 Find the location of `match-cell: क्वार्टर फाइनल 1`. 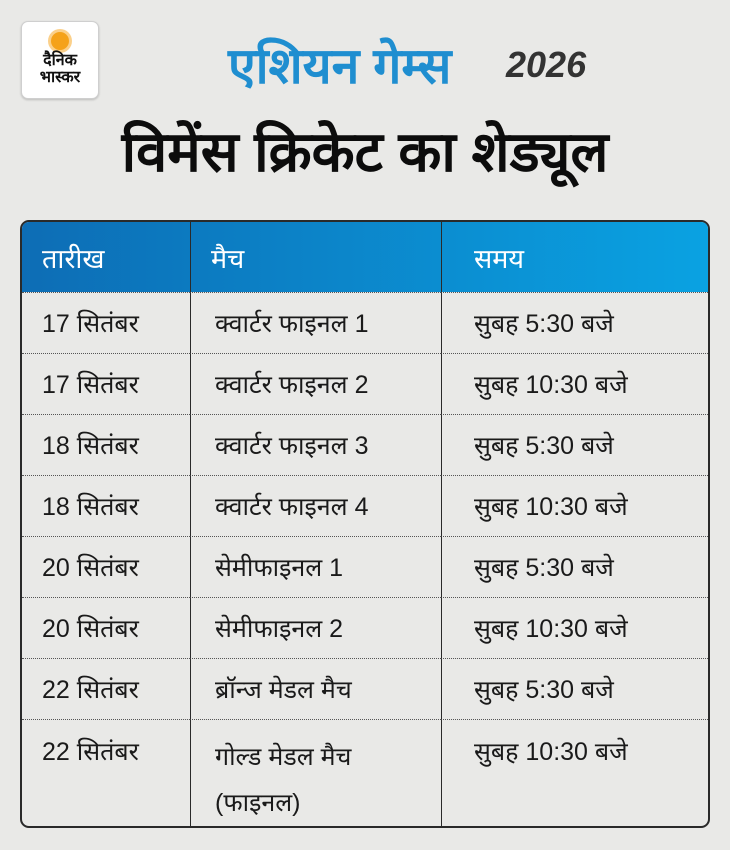

match-cell: क्वार्टर फाइनल 1 is located at coordinates (315, 322).